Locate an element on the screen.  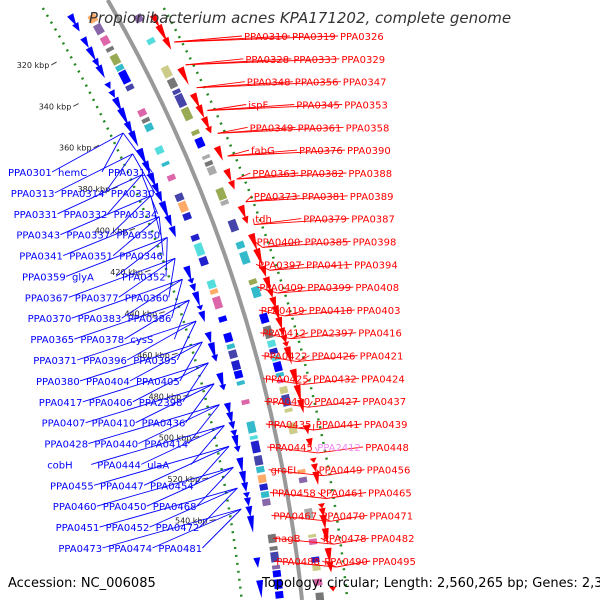
gene-label: PPA0395 is located at coordinates (155, 361).